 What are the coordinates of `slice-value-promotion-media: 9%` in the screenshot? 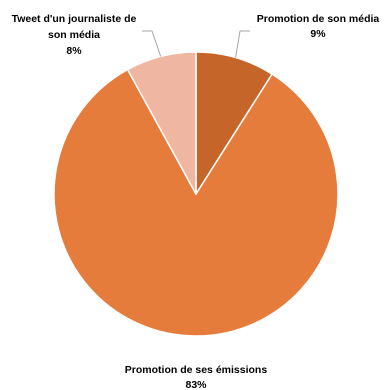 It's located at (318, 34).